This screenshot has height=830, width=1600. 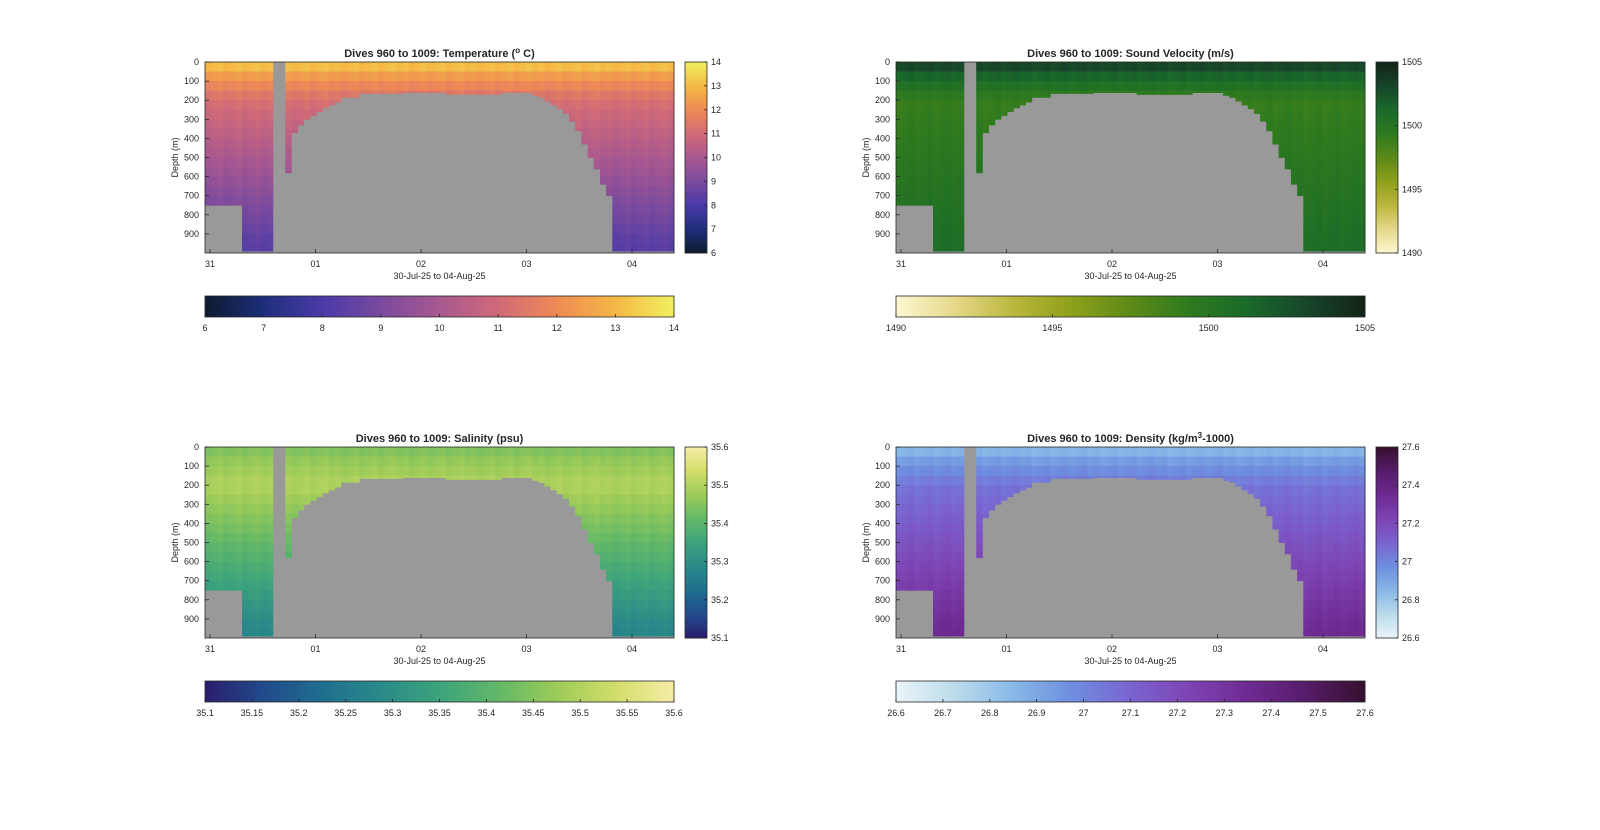 I want to click on side-colorbar-label: 11, so click(x=715, y=134).